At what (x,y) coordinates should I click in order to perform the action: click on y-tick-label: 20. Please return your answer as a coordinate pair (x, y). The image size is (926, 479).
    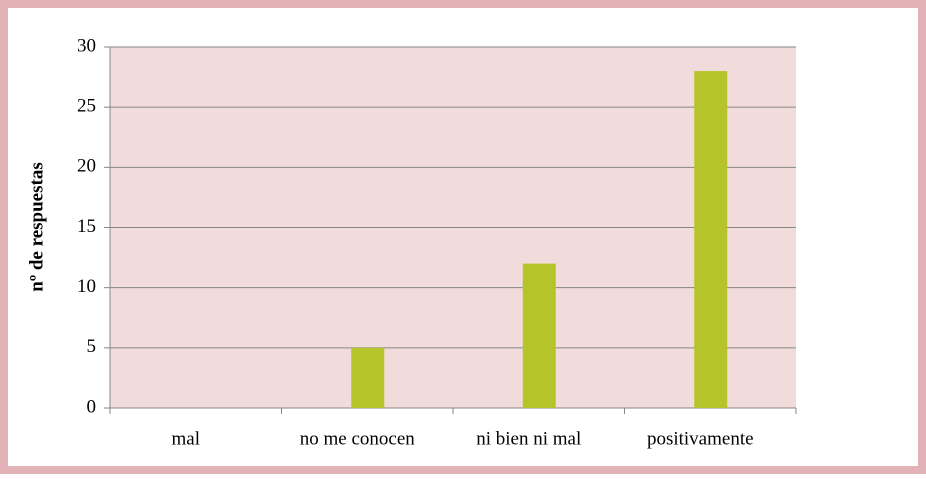
    Looking at the image, I should click on (86, 166).